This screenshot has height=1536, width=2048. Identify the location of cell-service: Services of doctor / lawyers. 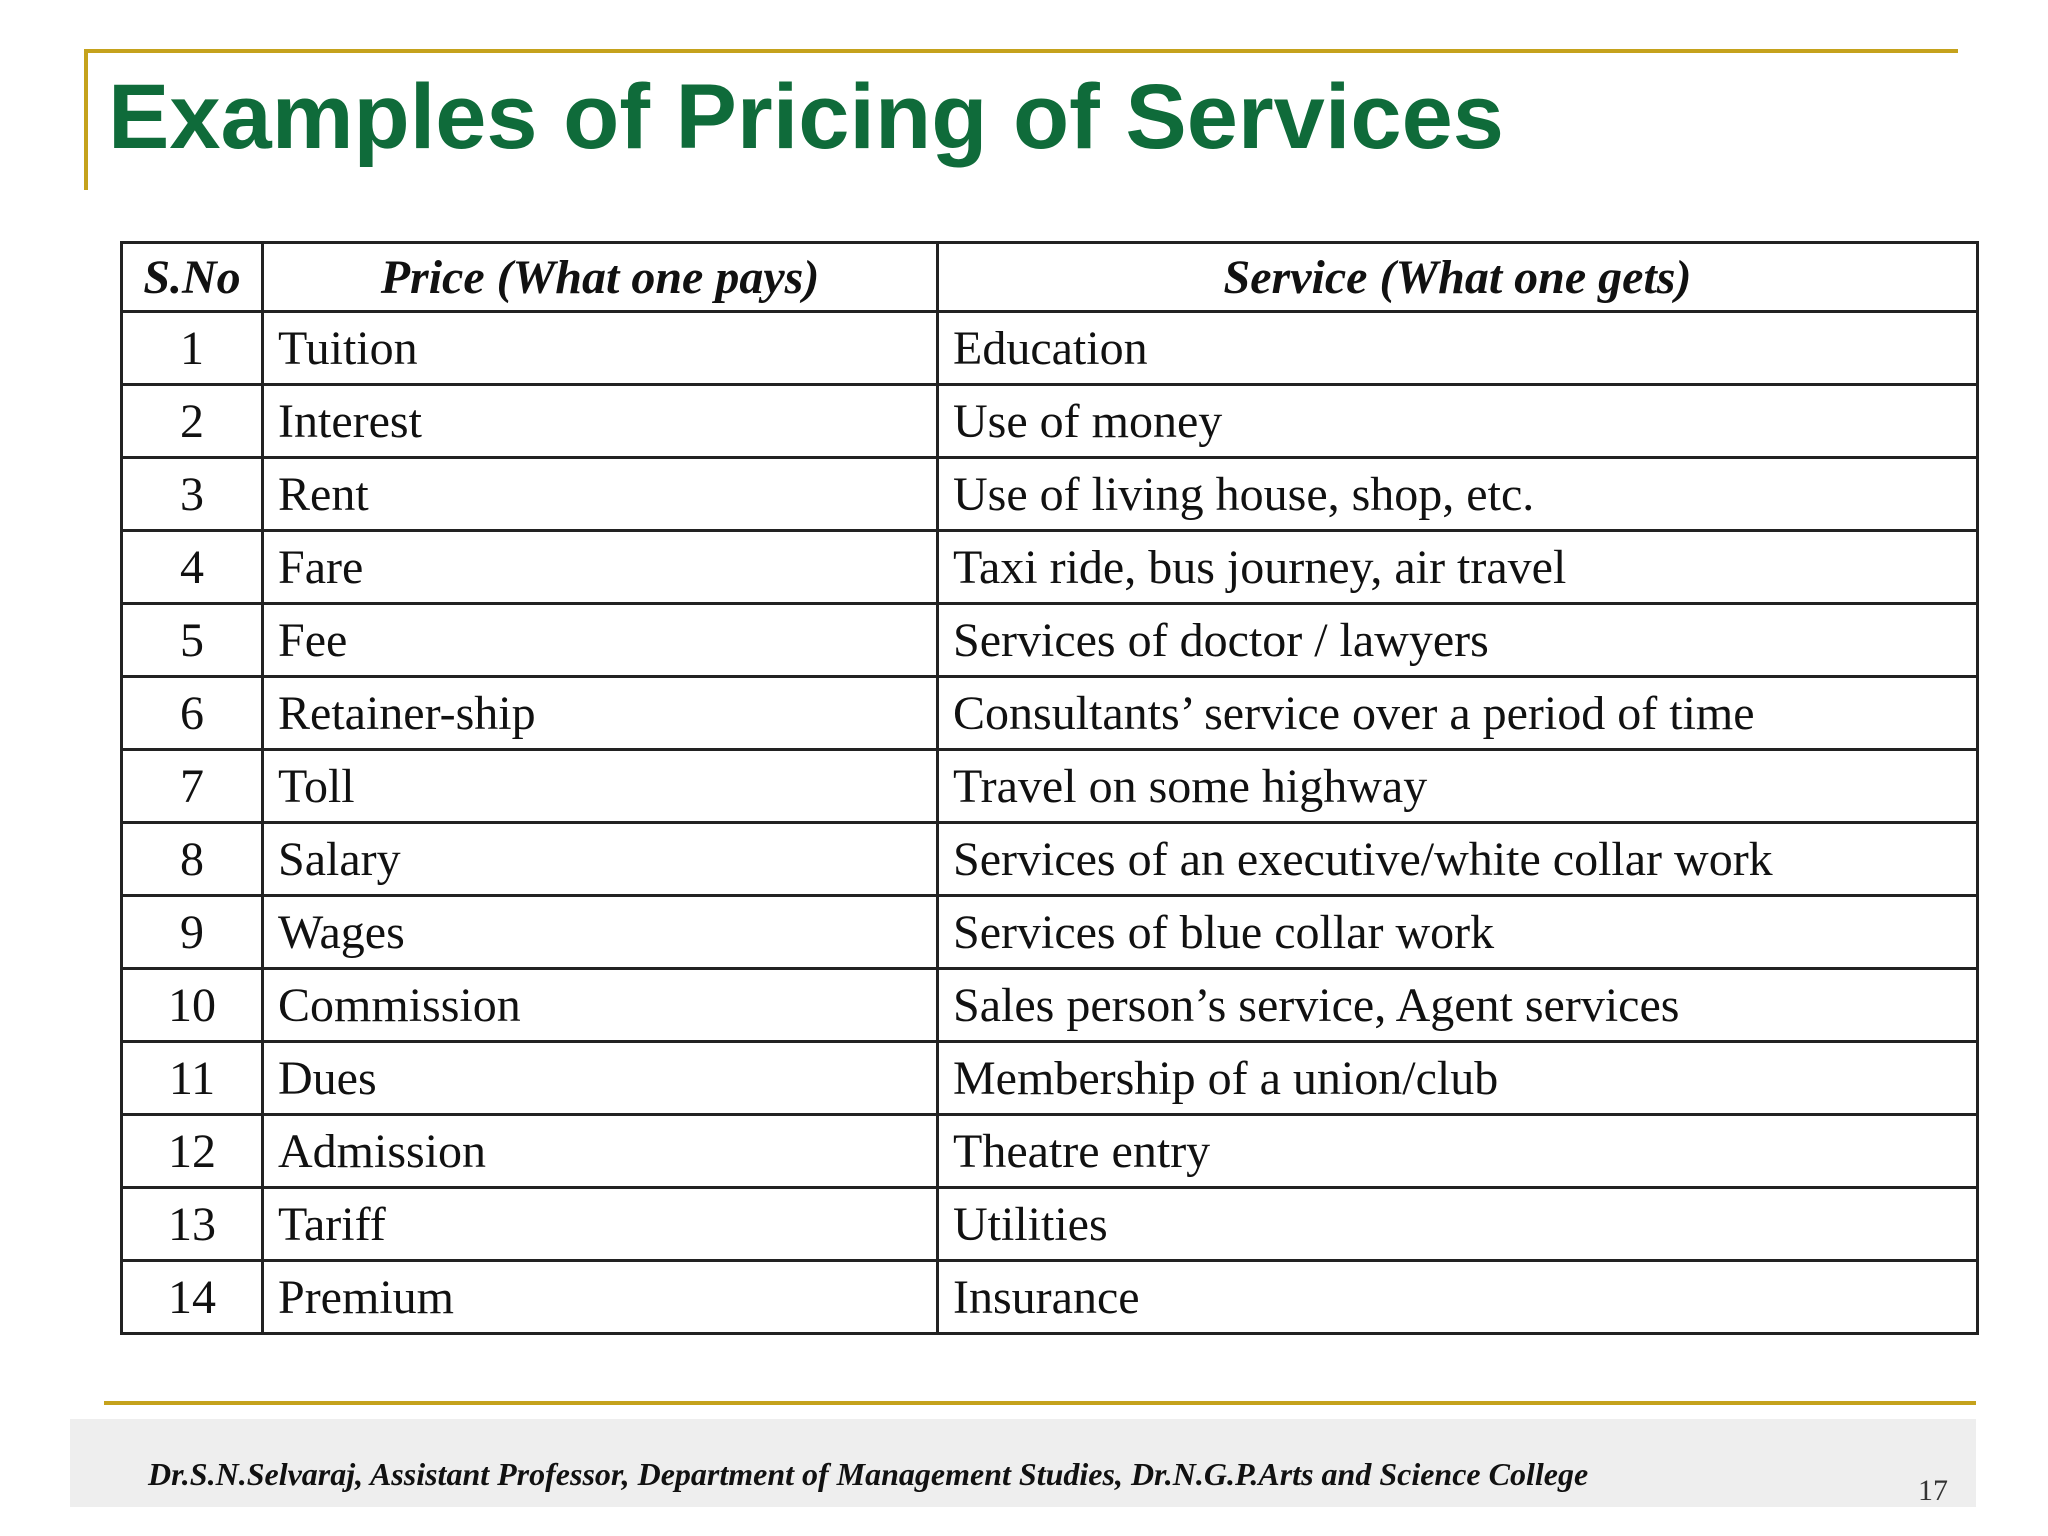
(1457, 640).